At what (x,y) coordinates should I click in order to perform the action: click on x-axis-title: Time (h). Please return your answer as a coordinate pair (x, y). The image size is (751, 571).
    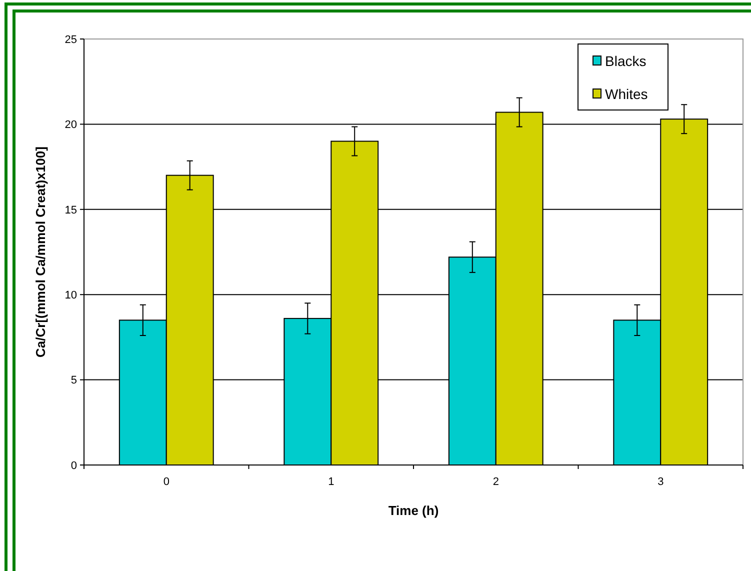
    Looking at the image, I should click on (413, 510).